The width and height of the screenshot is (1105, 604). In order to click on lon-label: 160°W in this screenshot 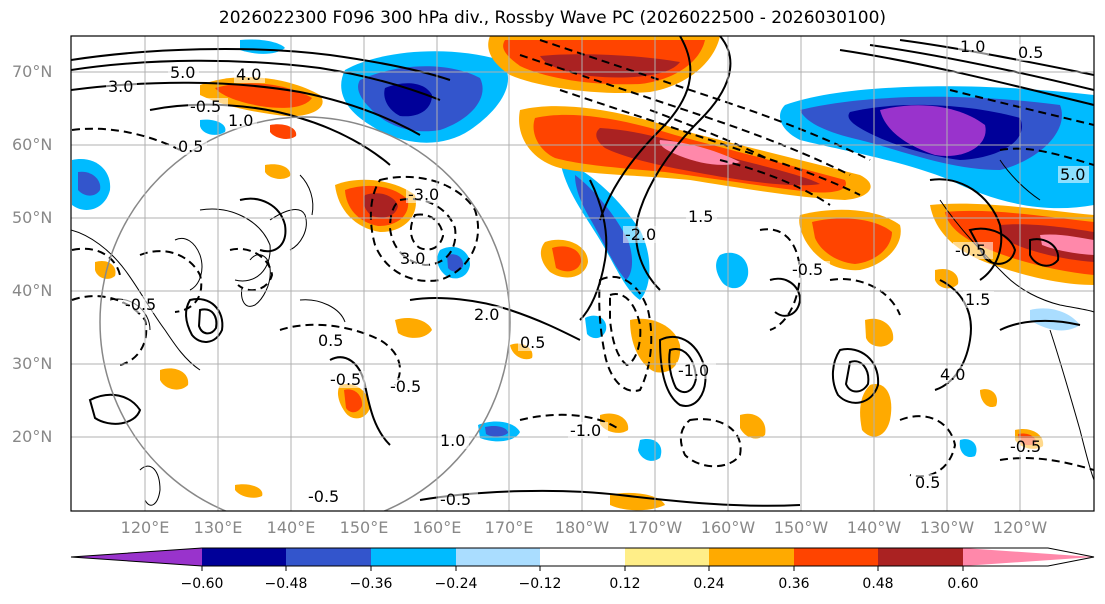, I will do `click(728, 527)`.